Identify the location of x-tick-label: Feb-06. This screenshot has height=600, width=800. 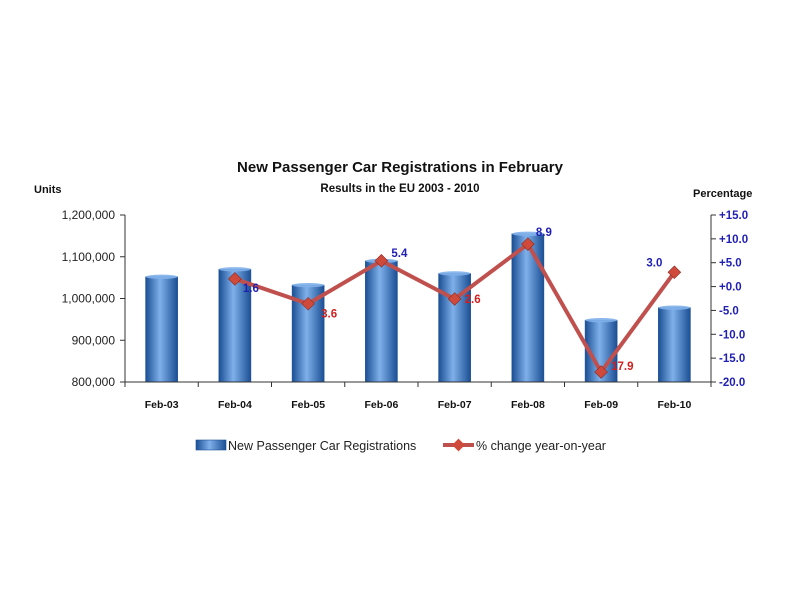
(381, 405).